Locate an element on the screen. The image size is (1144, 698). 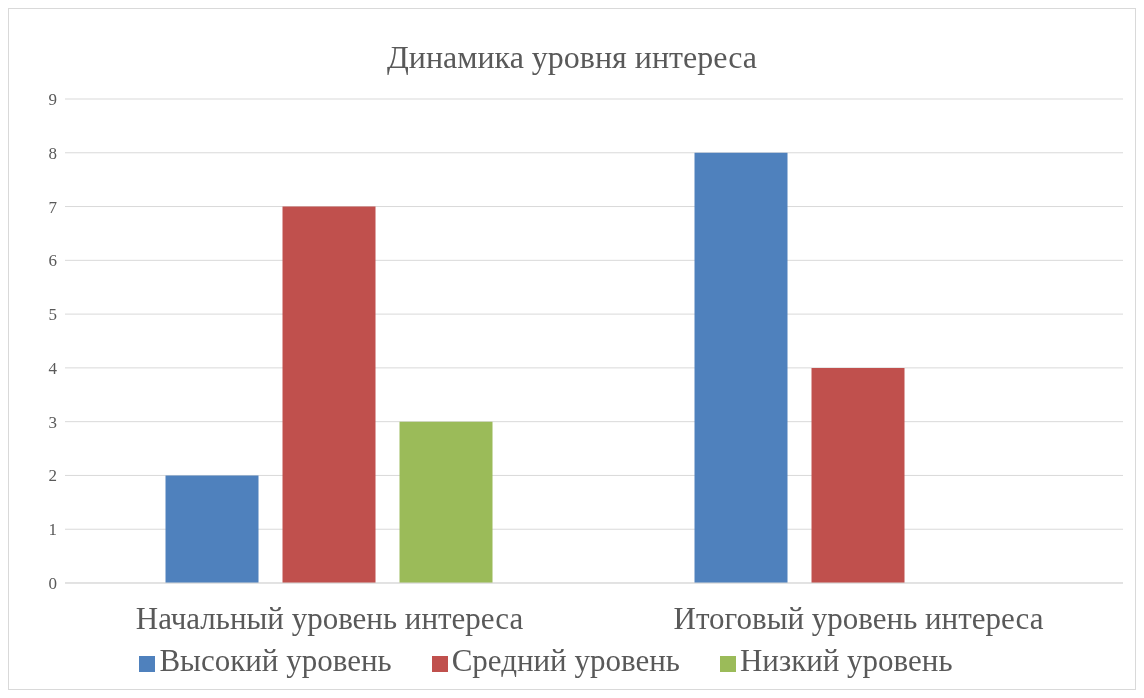
y-tick-label: 2 is located at coordinates (52, 476).